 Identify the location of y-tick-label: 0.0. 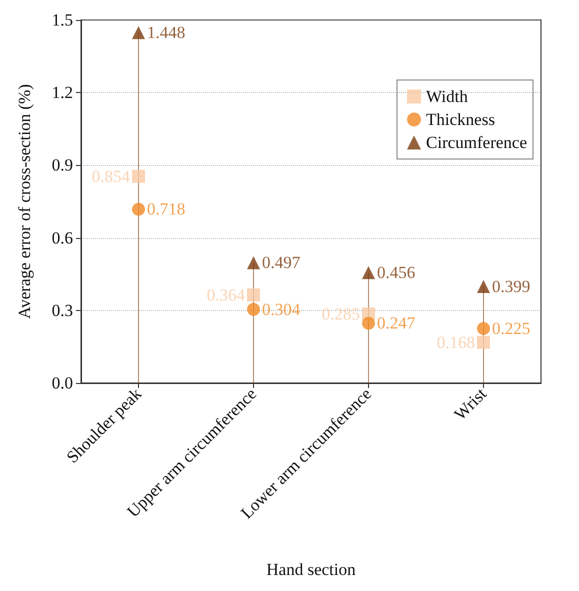
(62, 383).